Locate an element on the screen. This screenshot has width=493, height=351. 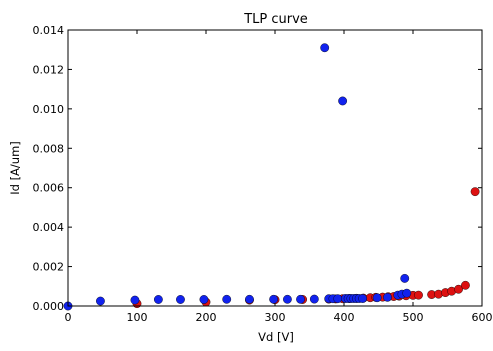
x-axis-label: Vd [V] is located at coordinates (276, 337).